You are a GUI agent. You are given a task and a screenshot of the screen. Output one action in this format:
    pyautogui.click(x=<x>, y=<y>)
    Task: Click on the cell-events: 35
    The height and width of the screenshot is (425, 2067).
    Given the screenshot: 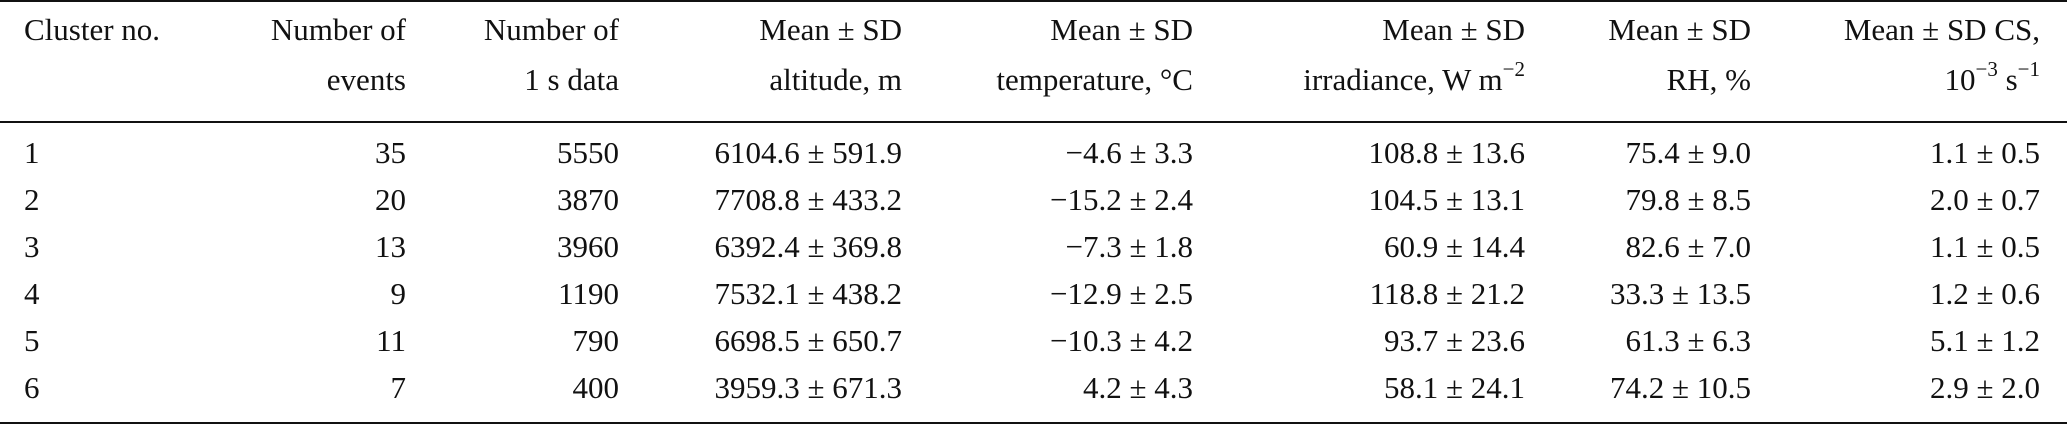 What is the action you would take?
    pyautogui.click(x=390, y=152)
    